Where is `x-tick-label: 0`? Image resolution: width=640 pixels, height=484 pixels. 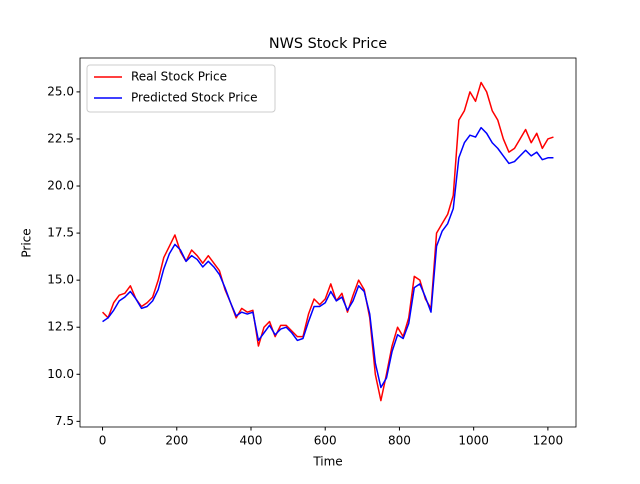 x-tick-label: 0 is located at coordinates (103, 441).